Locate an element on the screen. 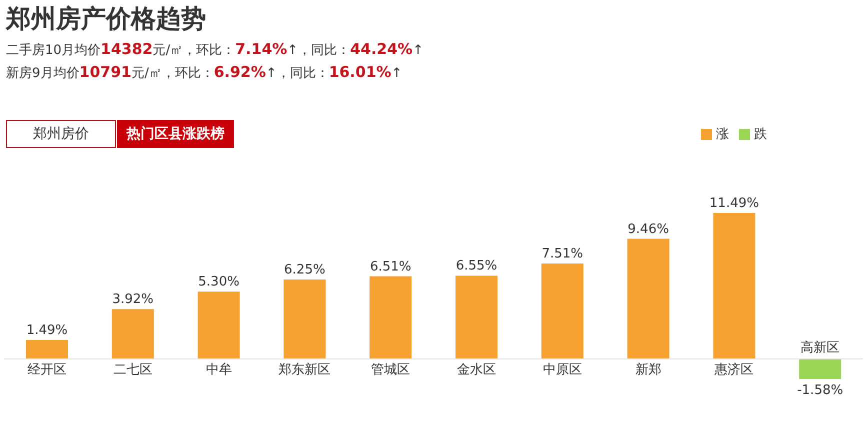  x-tick-label: 管城区 is located at coordinates (390, 370).